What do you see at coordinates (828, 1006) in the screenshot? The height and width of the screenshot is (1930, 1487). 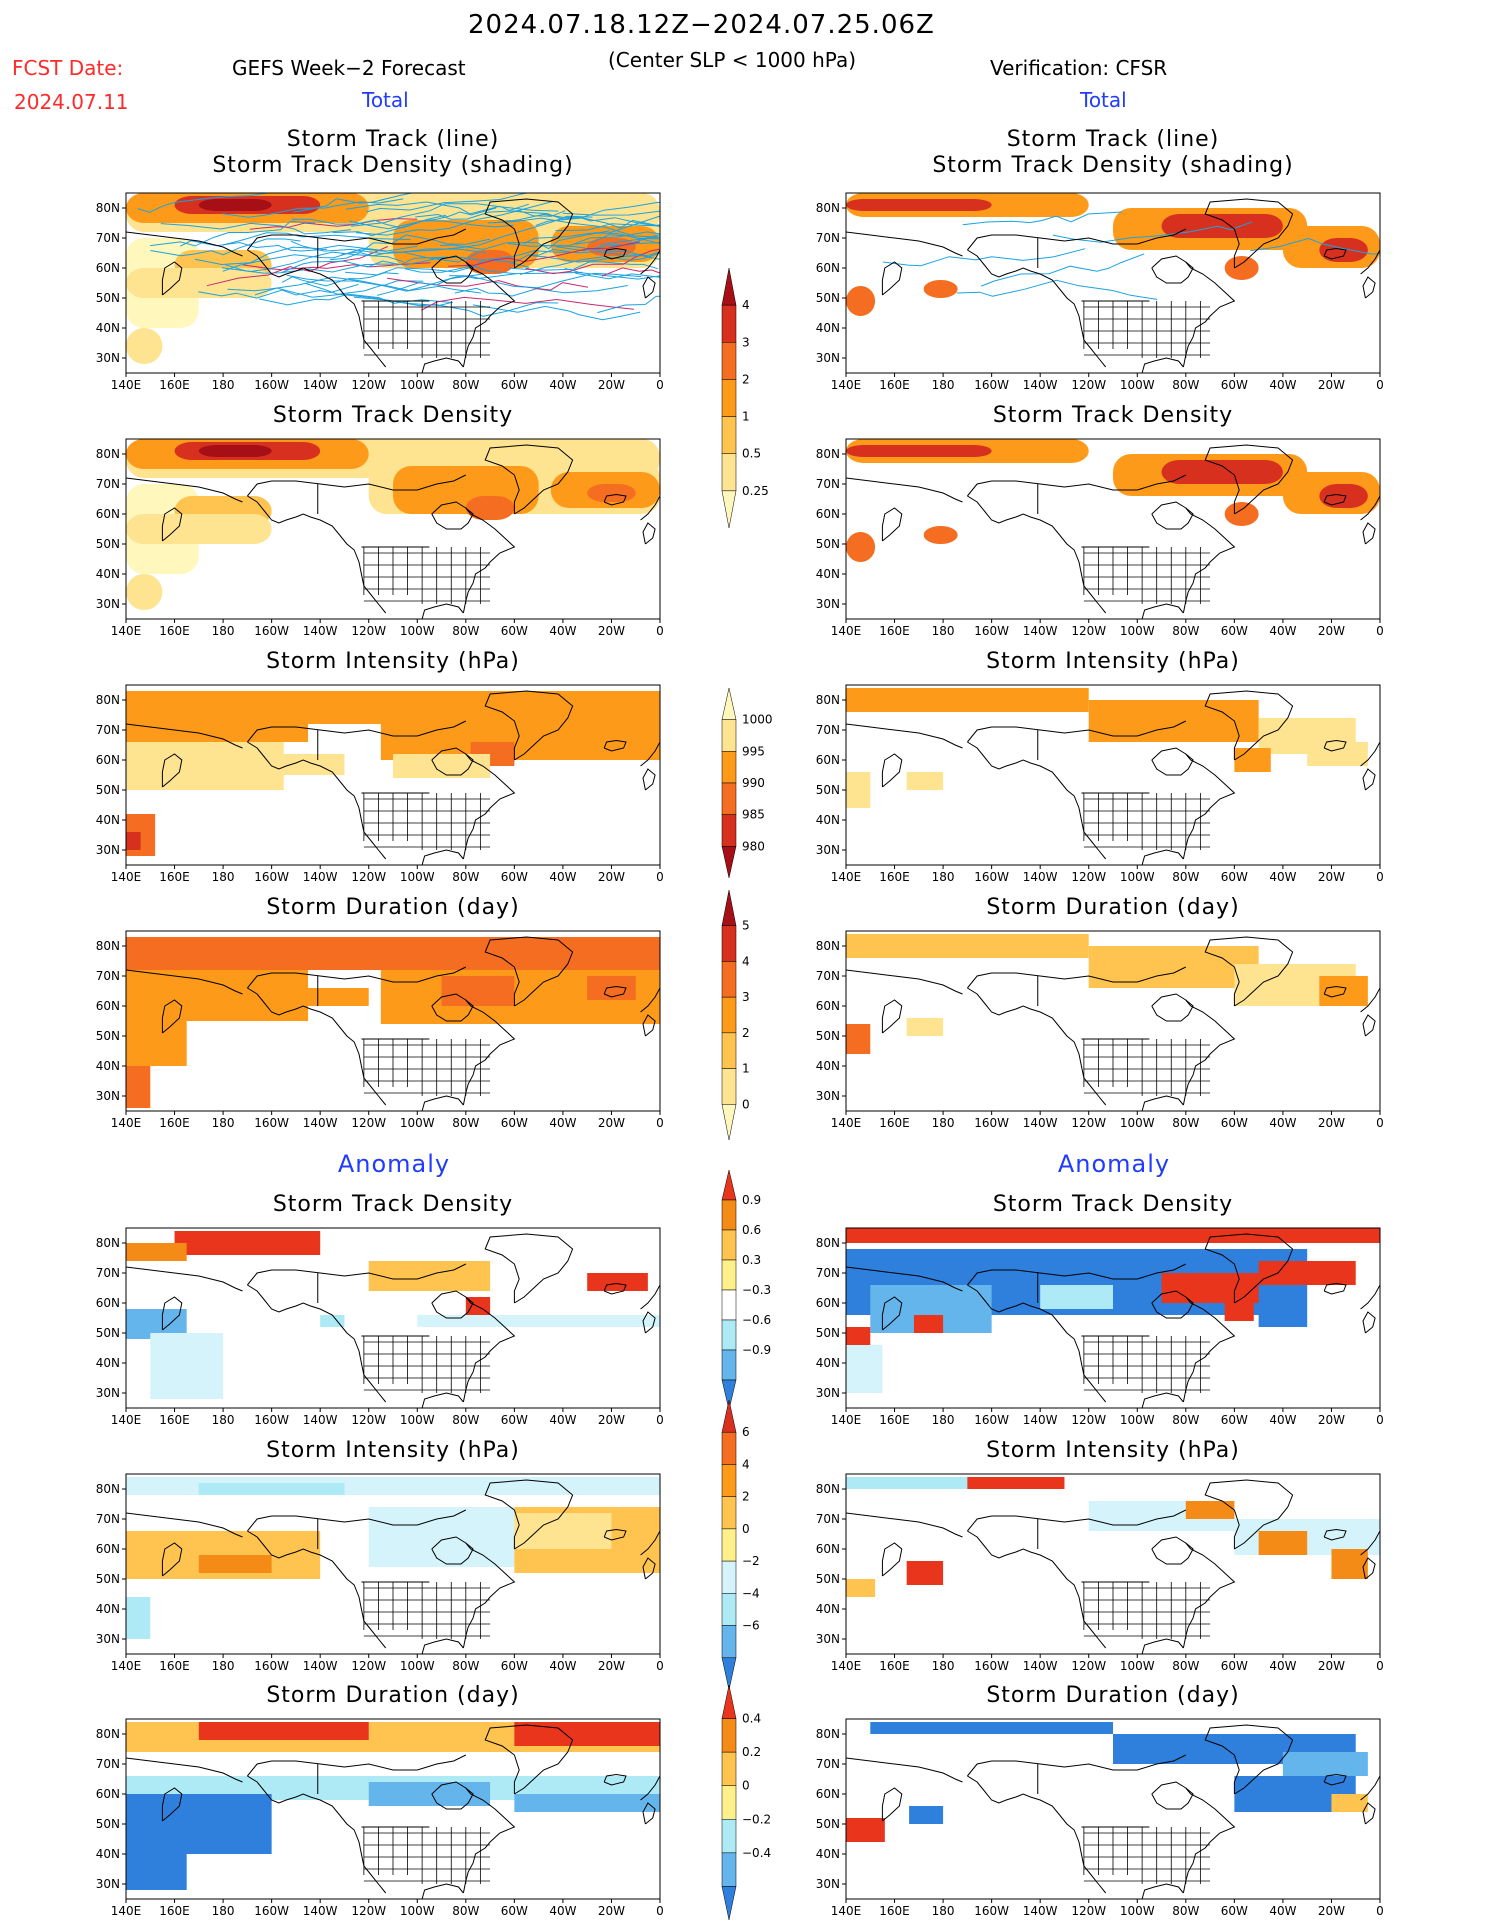 I see `lat-tick-label: 60N` at bounding box center [828, 1006].